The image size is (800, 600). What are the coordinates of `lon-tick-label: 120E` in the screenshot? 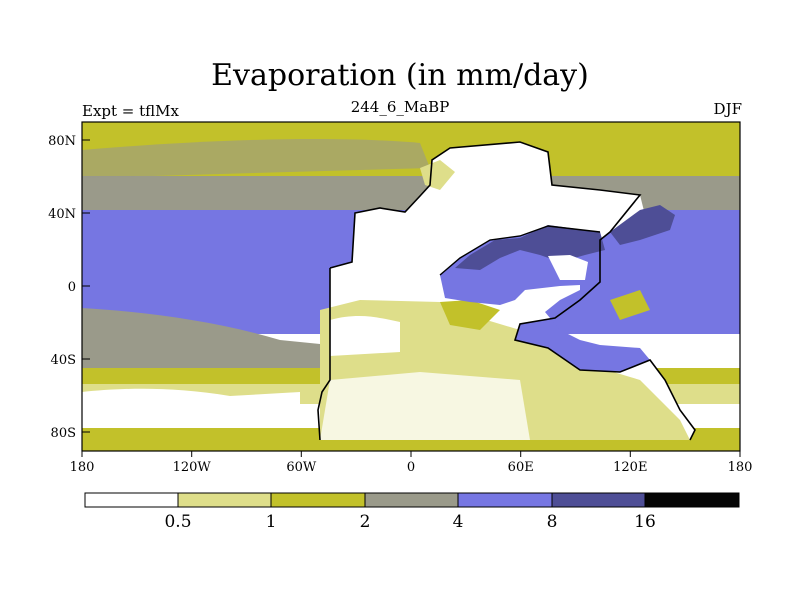 It's located at (630, 467).